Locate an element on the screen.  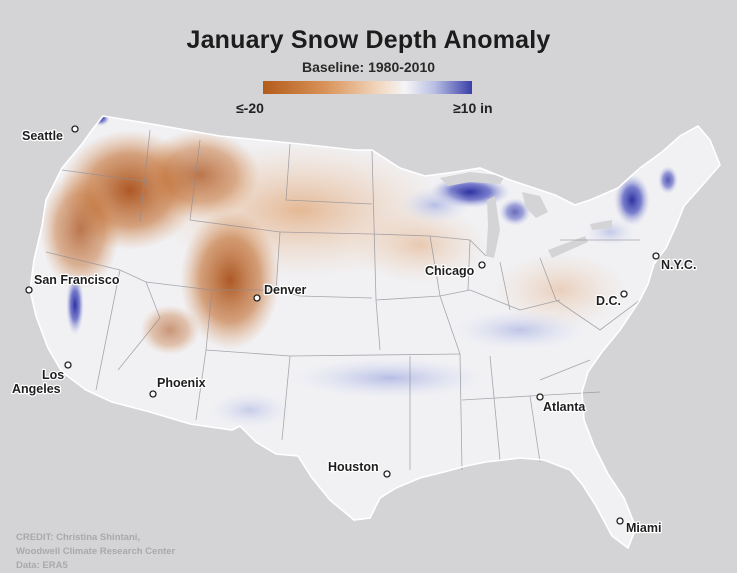
city-chicago: Chicago is located at coordinates (455, 270).